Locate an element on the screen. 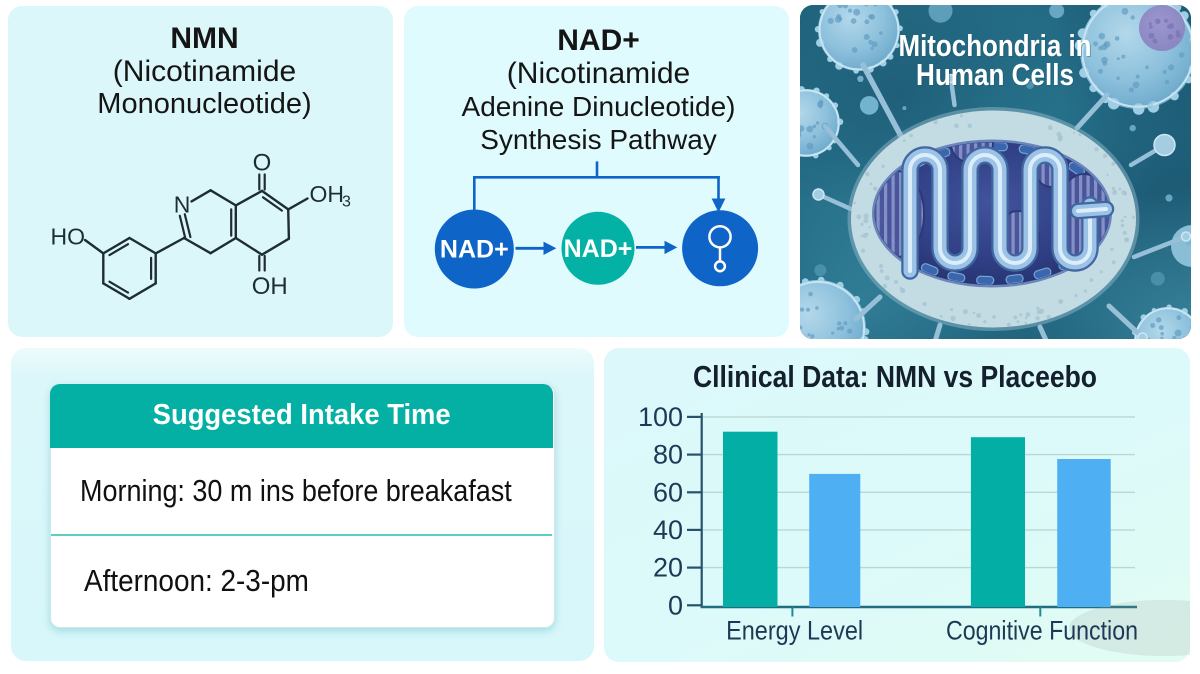 This screenshot has height=674, width=1200. svg-text: 80 is located at coordinates (668, 455).